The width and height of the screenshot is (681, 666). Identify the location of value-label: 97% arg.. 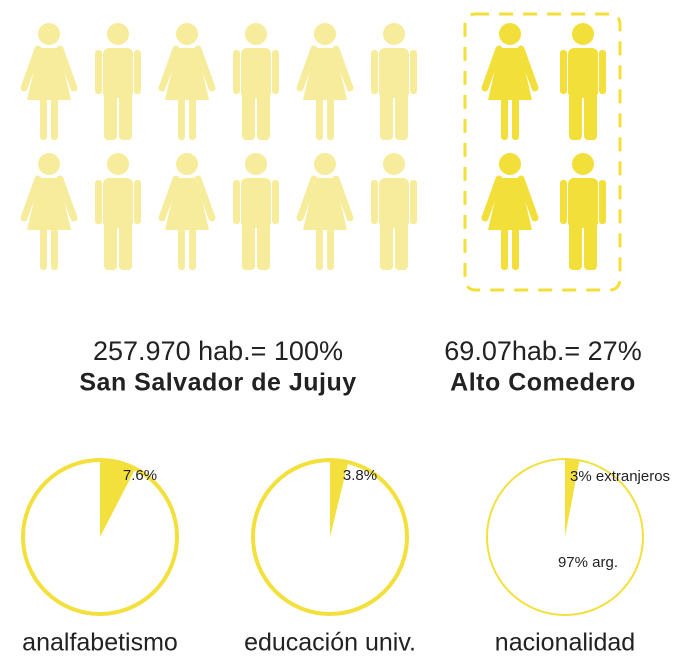
(588, 562).